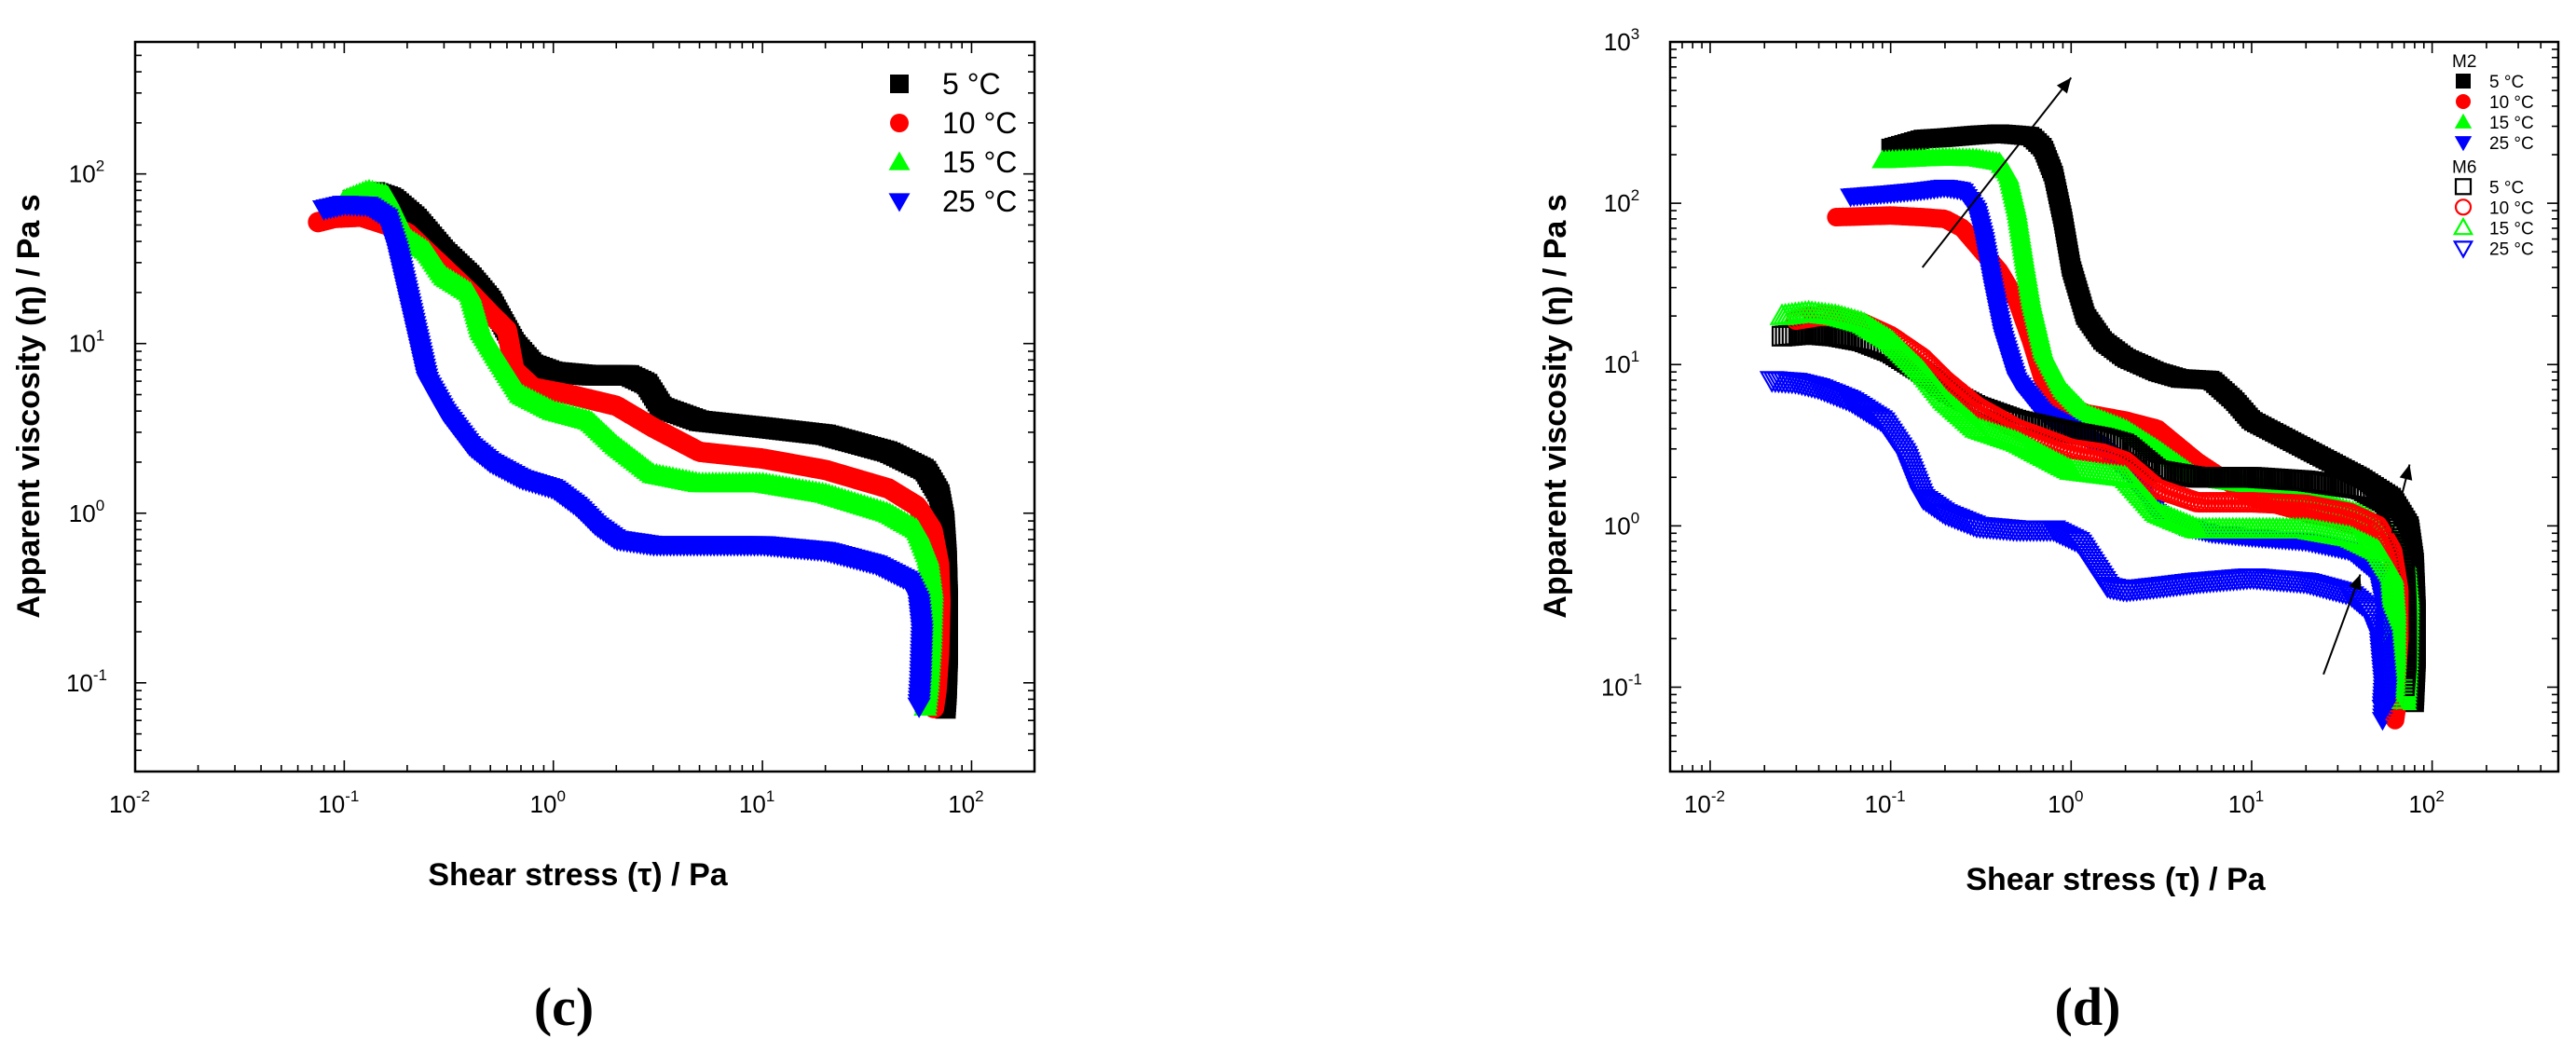 The width and height of the screenshot is (2576, 1052). Describe the element at coordinates (29, 406) in the screenshot. I see `panel-c-y-axis-label: Apparent viscosity (η) / Pa s` at that location.